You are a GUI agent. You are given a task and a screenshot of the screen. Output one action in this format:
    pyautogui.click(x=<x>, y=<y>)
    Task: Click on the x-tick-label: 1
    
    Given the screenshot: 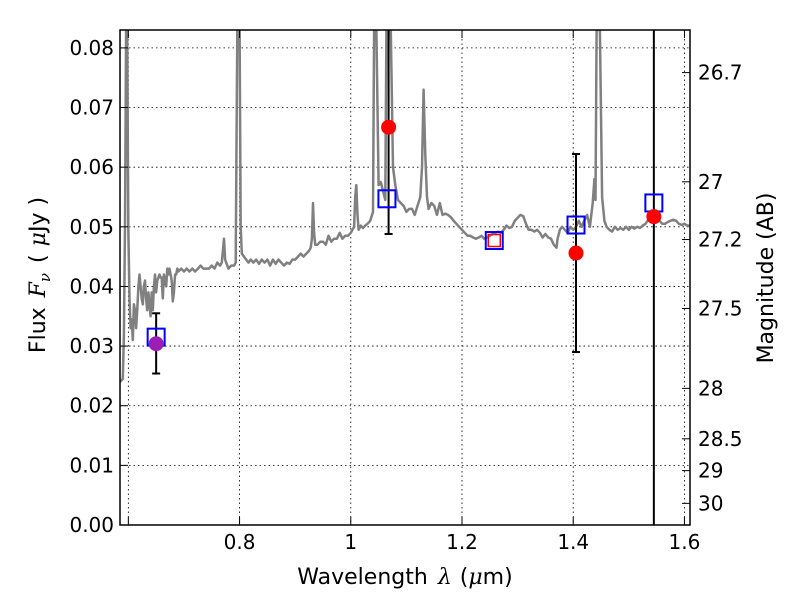 What is the action you would take?
    pyautogui.click(x=350, y=542)
    